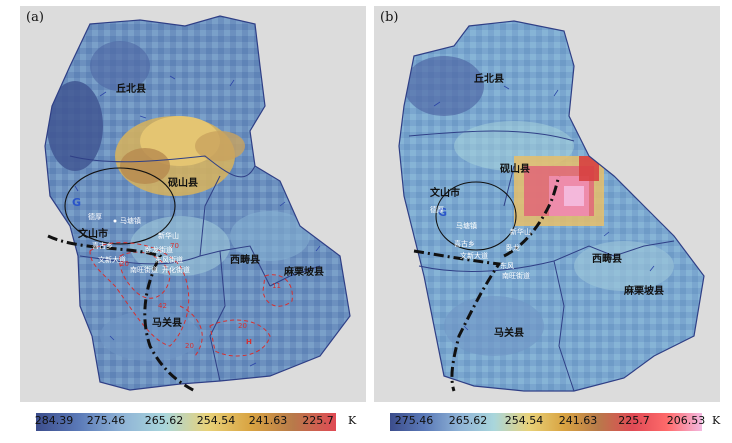 The image size is (732, 443). I want to click on contour-label: H, so click(249, 342).